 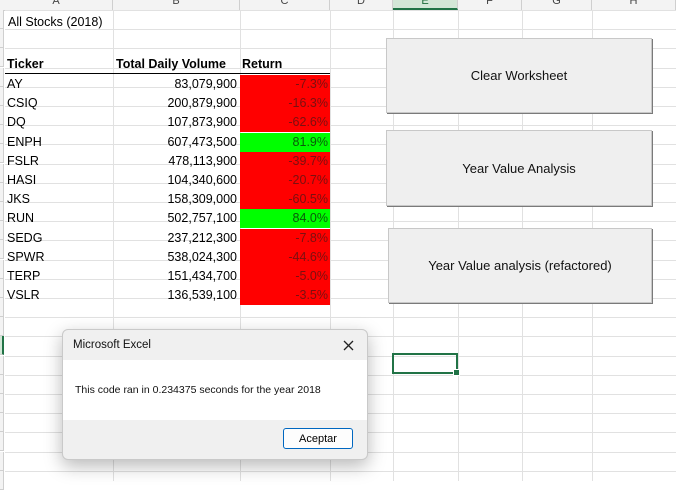 I want to click on volume-cell: 478,113,900, so click(x=202, y=161).